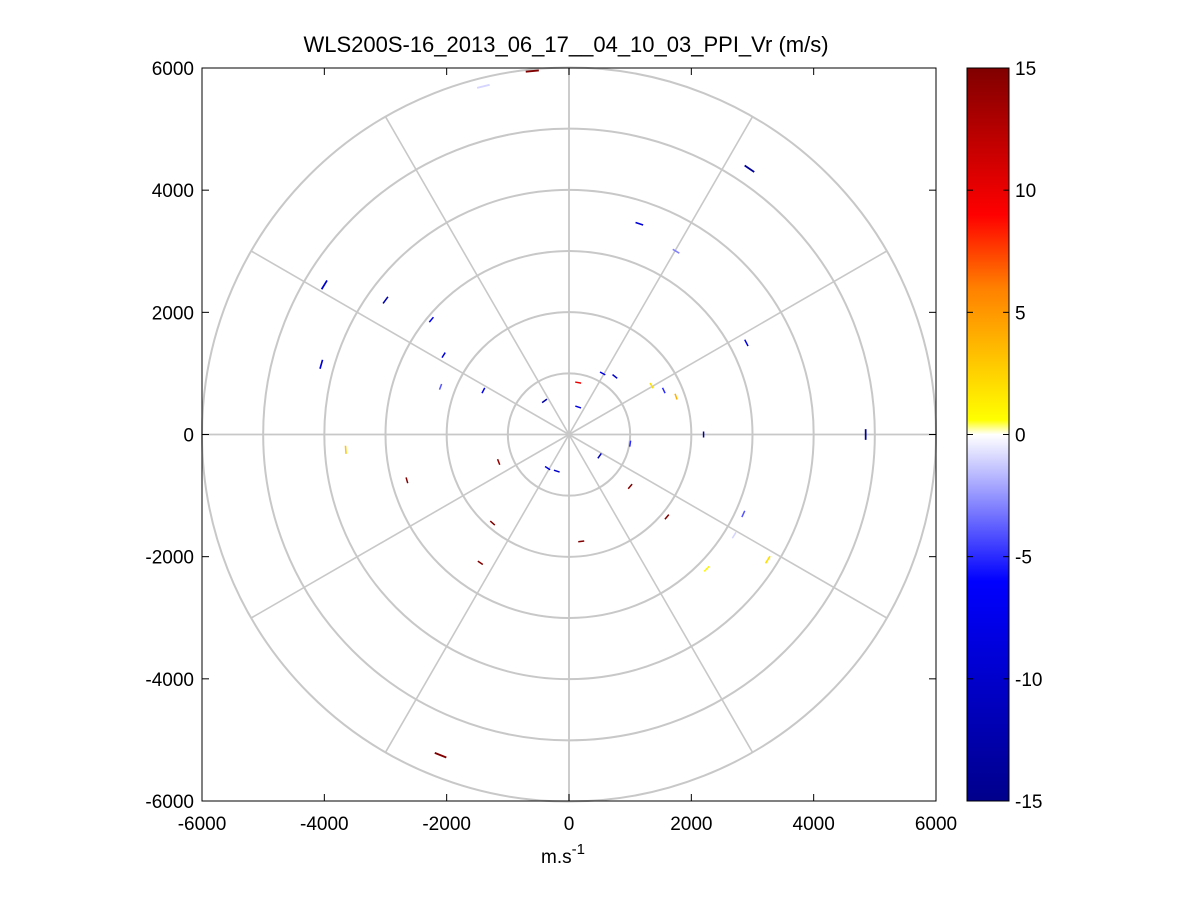 The image size is (1201, 901). I want to click on colorbar-tick-label: 5, so click(1020, 313).